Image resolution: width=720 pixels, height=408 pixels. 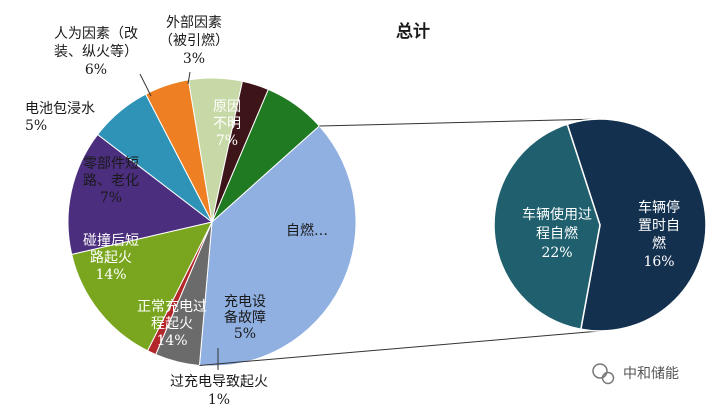 What do you see at coordinates (111, 181) in the screenshot?
I see `label-parts: 零部件短路、老化 7%` at bounding box center [111, 181].